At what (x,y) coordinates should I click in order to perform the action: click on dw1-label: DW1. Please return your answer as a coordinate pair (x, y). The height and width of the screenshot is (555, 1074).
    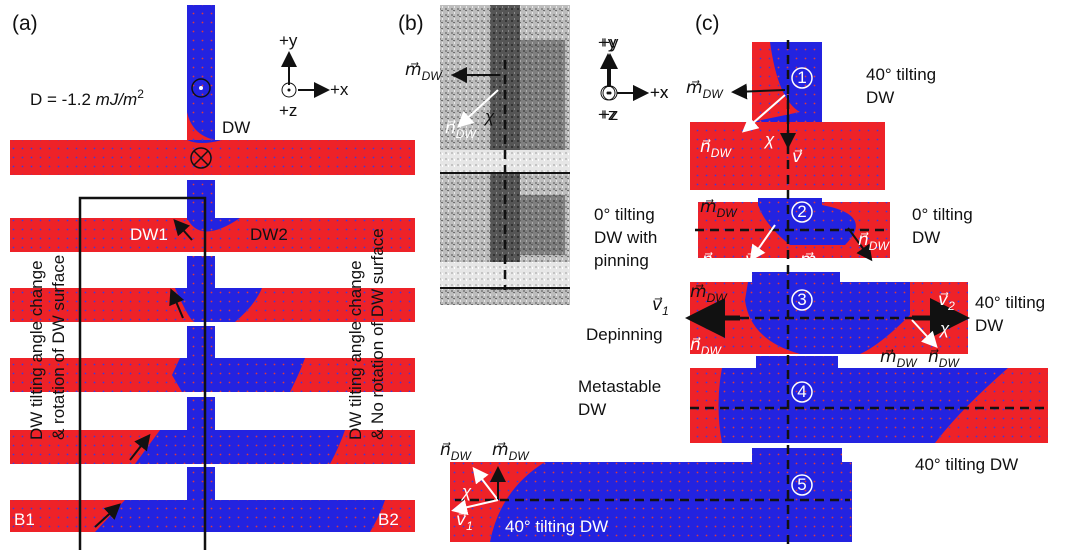
    Looking at the image, I should click on (149, 234).